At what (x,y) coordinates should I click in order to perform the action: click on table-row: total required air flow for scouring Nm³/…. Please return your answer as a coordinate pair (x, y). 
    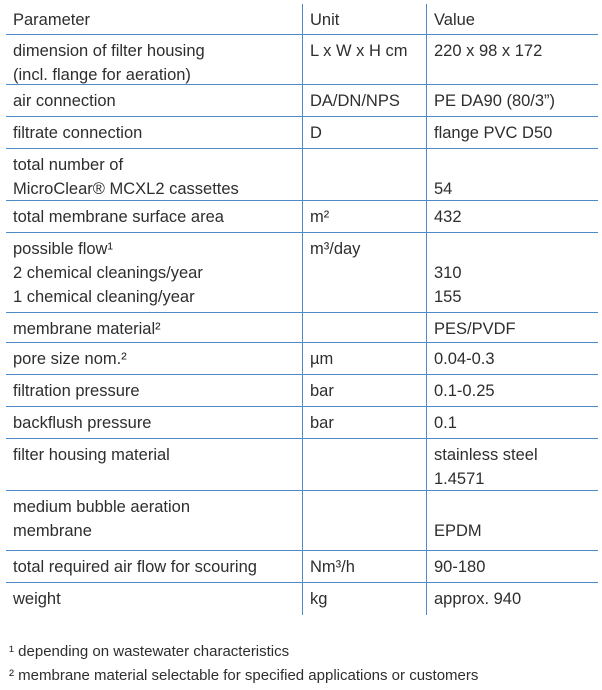
    Looking at the image, I should click on (302, 567).